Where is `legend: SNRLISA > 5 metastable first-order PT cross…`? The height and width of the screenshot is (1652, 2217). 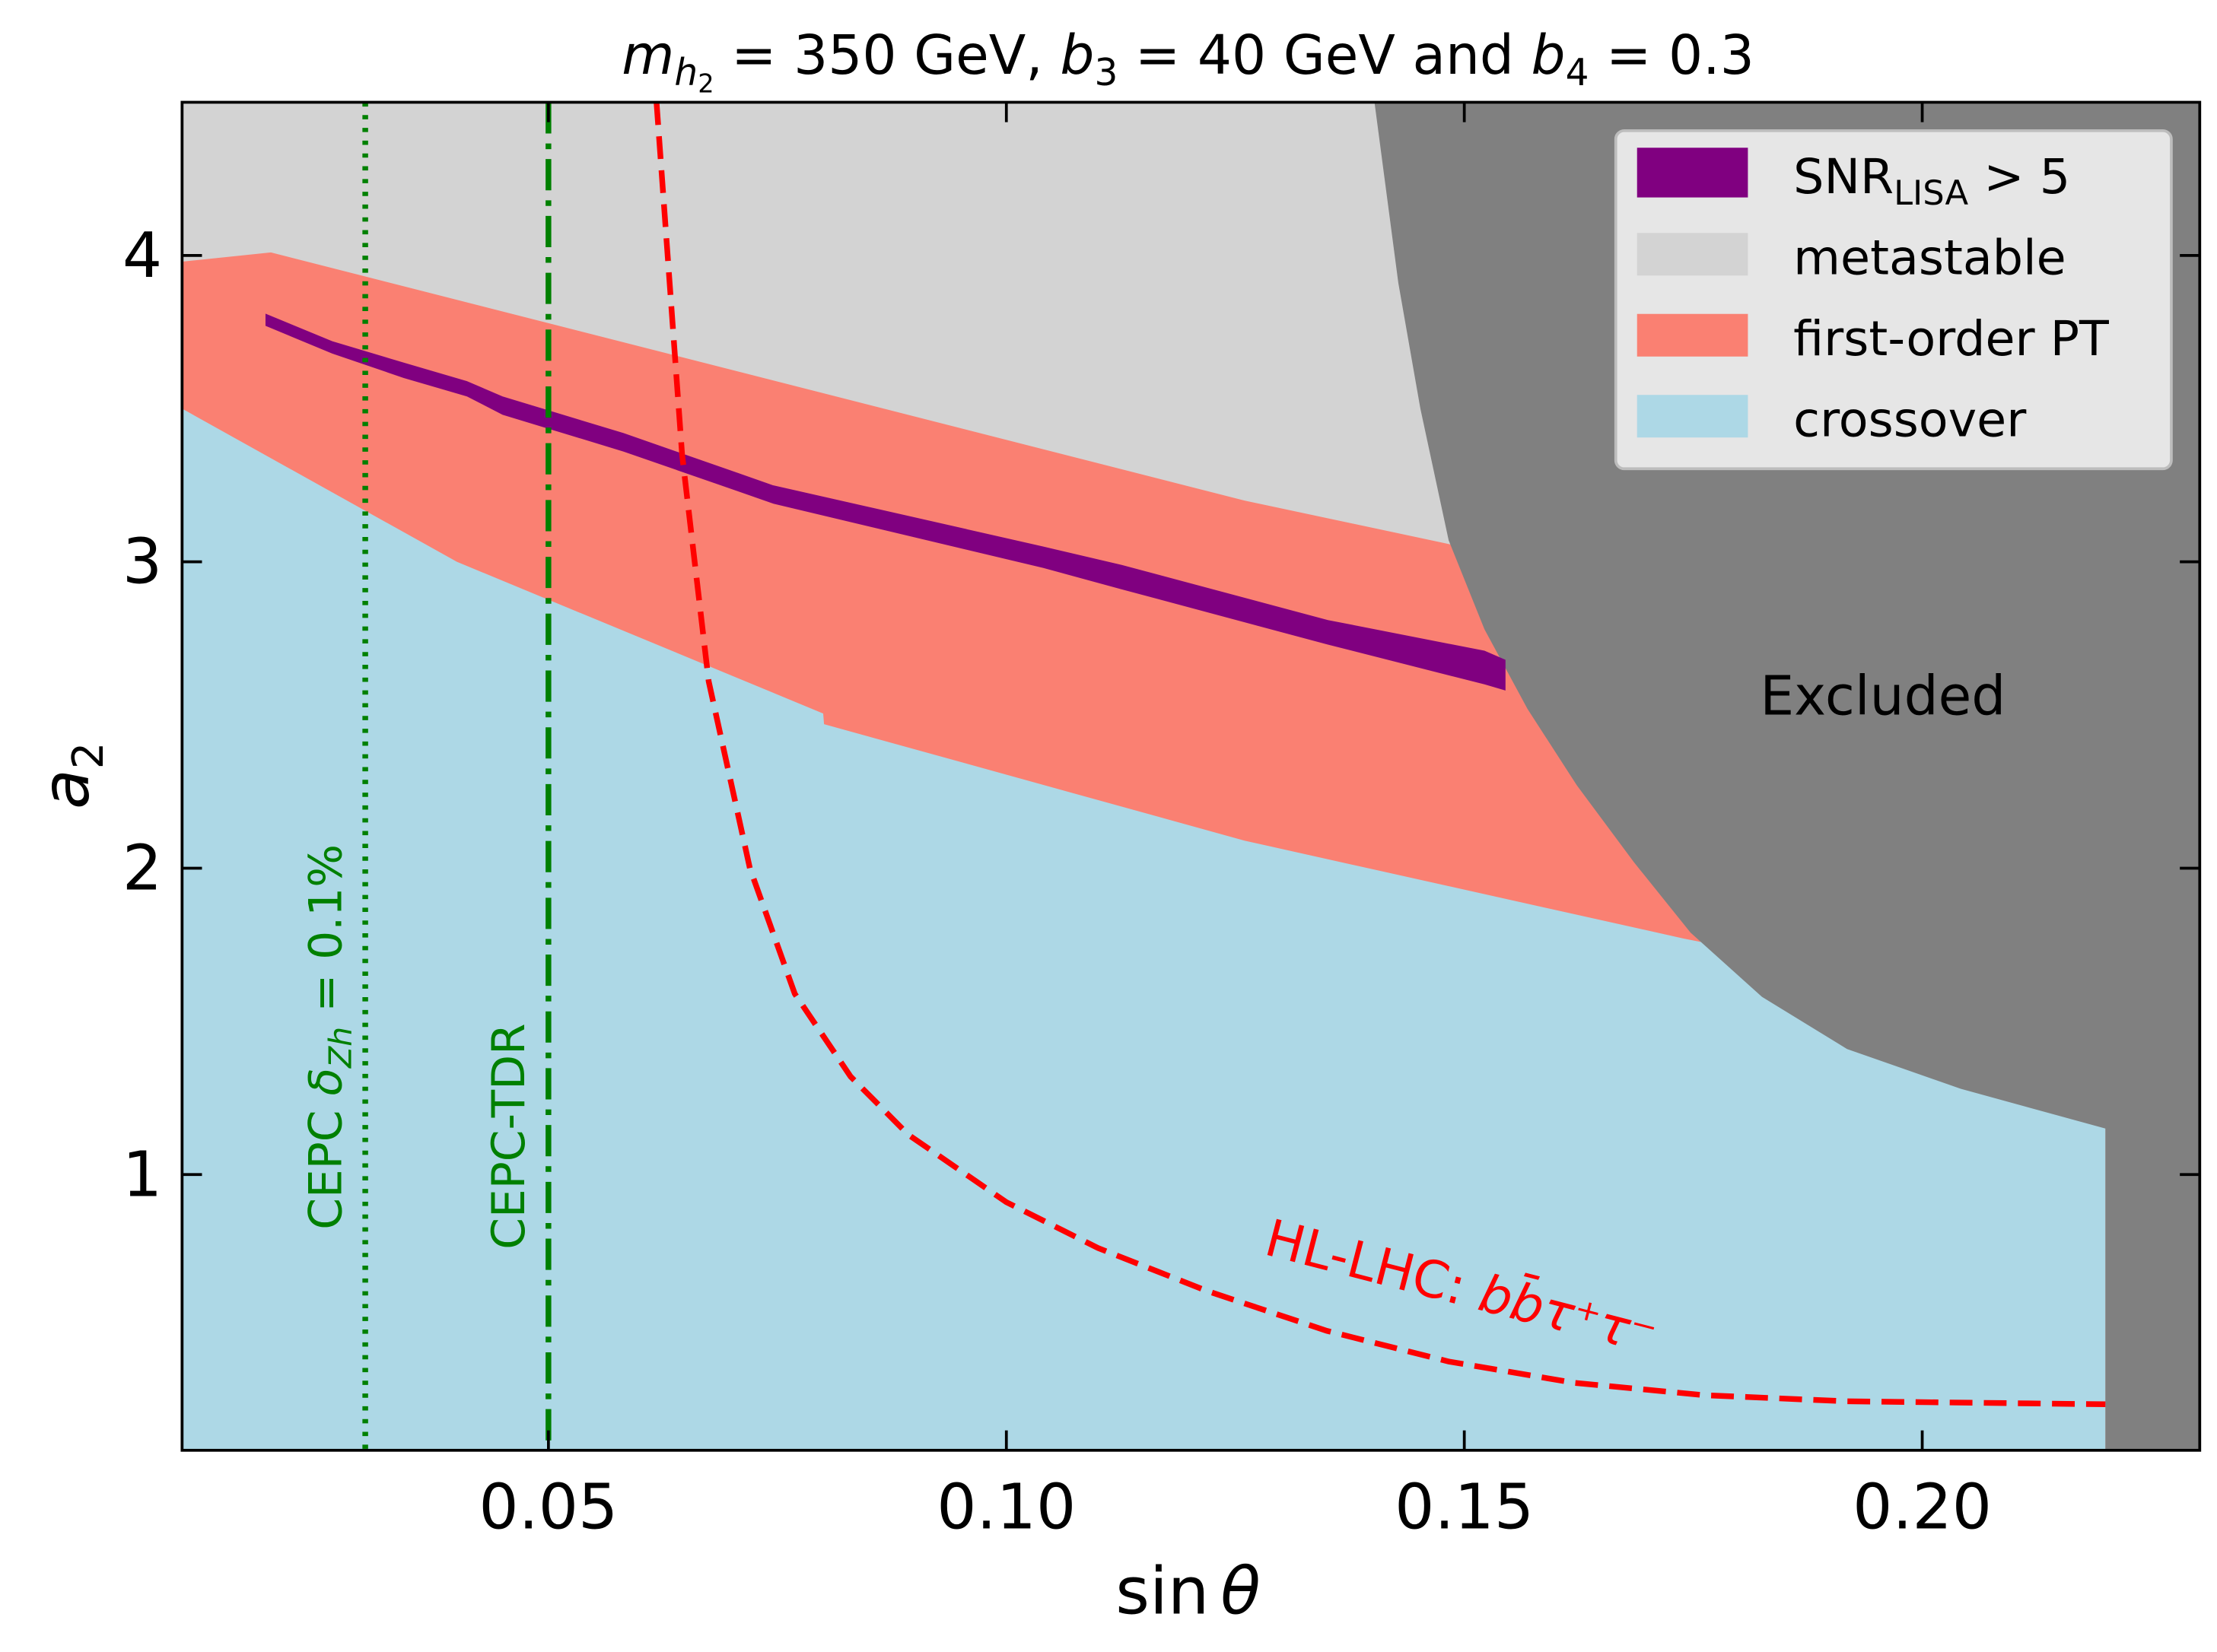 legend: SNRLISA > 5 metastable first-order PT cross… is located at coordinates (1893, 300).